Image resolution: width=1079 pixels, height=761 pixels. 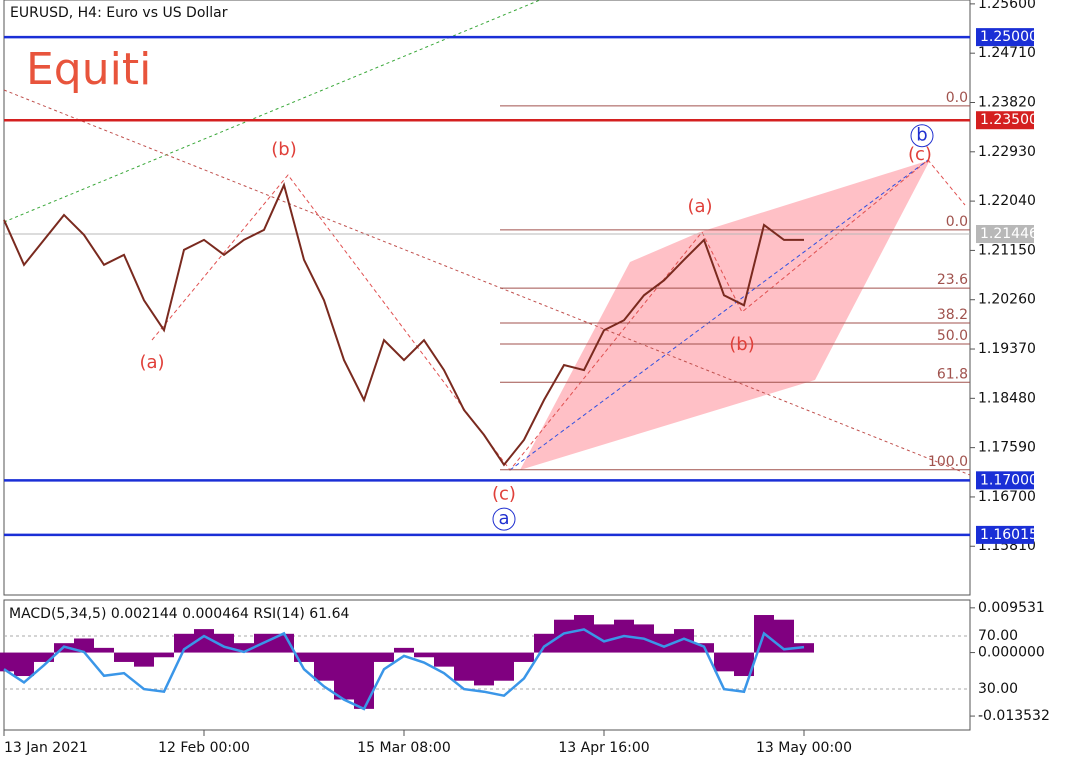 I want to click on level-label: 1.21446, so click(x=1009, y=234).